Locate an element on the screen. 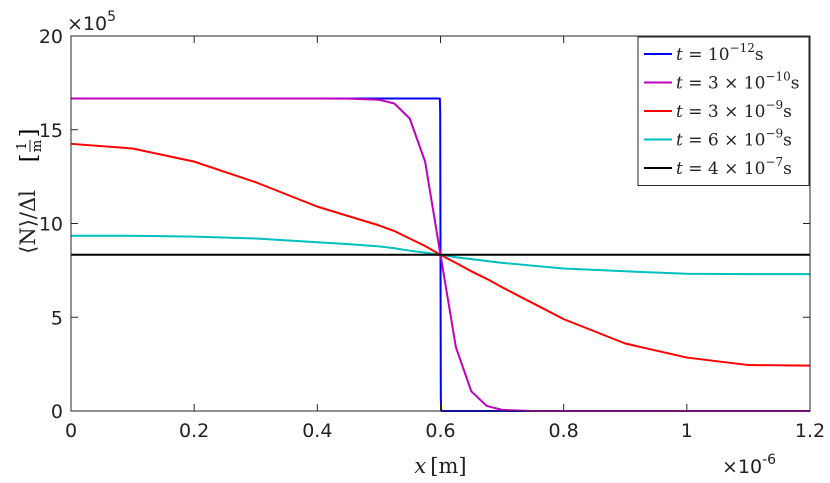  y-axis-unit-numerator: 1 is located at coordinates (22, 146).